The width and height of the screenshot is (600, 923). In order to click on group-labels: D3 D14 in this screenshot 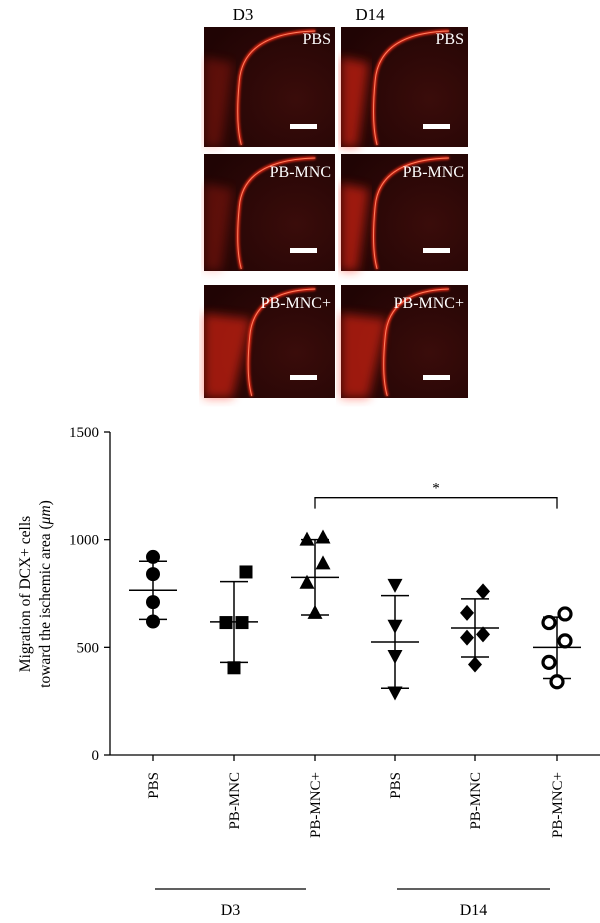, I will do `click(352, 903)`.